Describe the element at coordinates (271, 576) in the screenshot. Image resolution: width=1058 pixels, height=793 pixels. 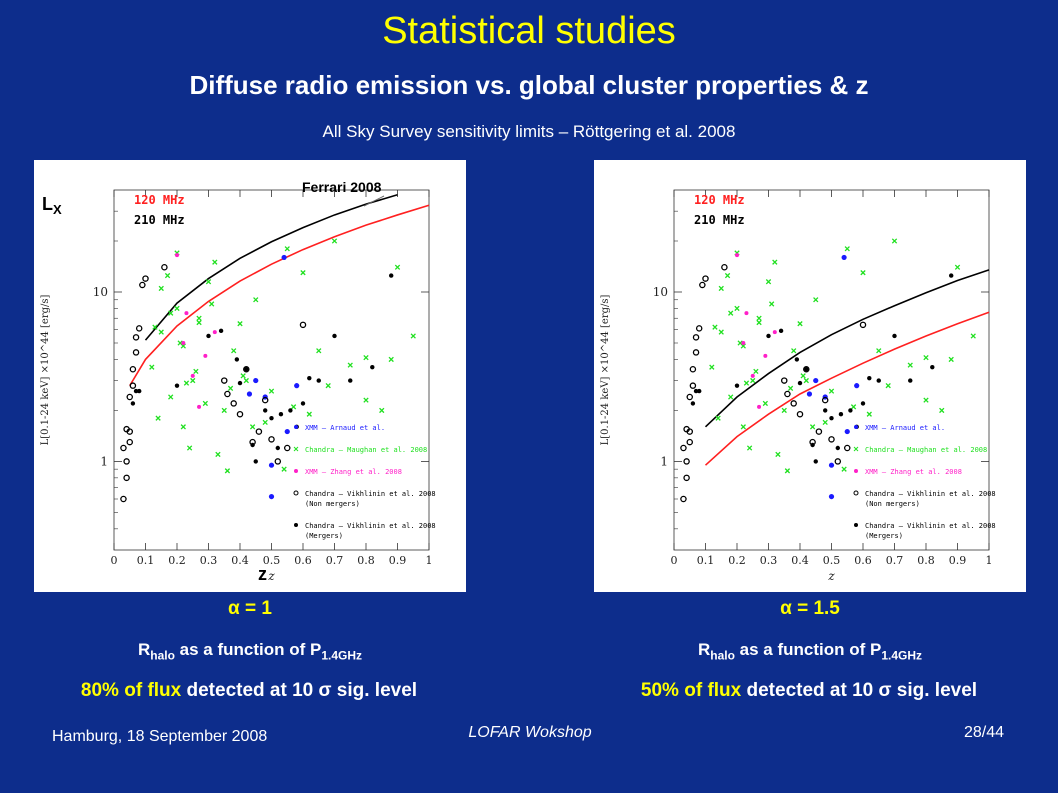
I see `x-axis-label: z` at that location.